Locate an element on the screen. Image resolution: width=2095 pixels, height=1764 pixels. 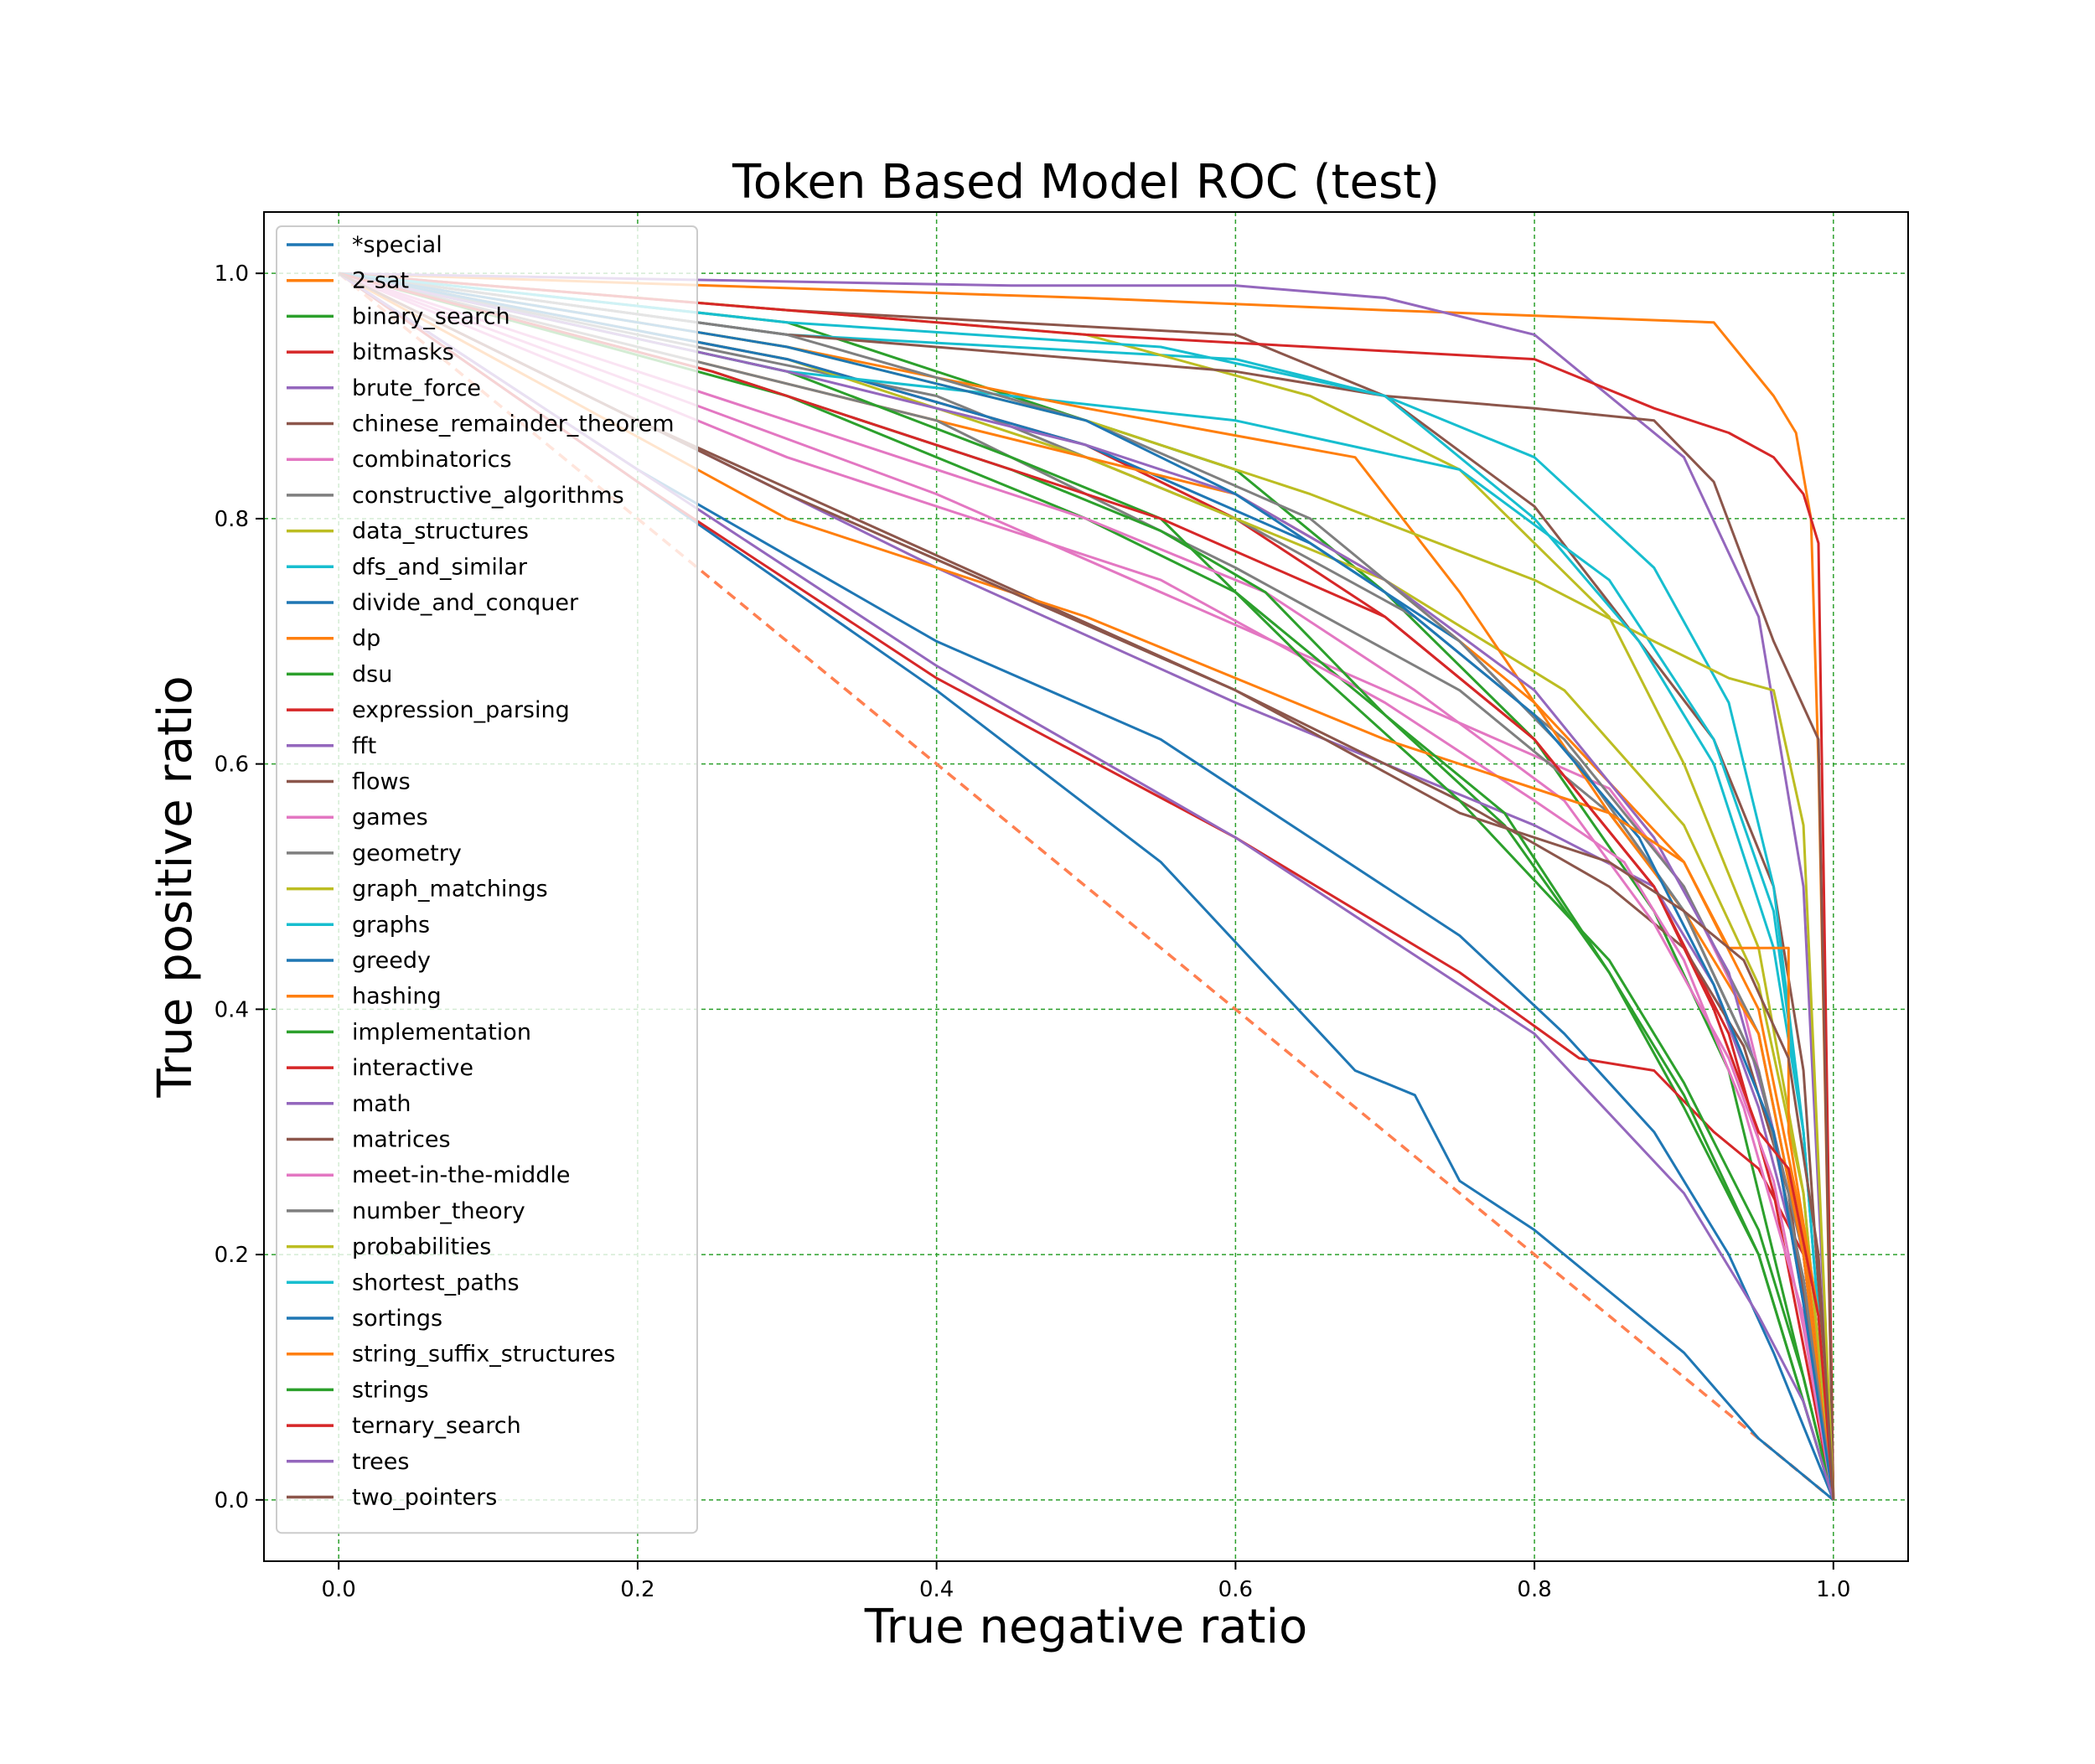
legend-label: strings is located at coordinates (390, 1390).